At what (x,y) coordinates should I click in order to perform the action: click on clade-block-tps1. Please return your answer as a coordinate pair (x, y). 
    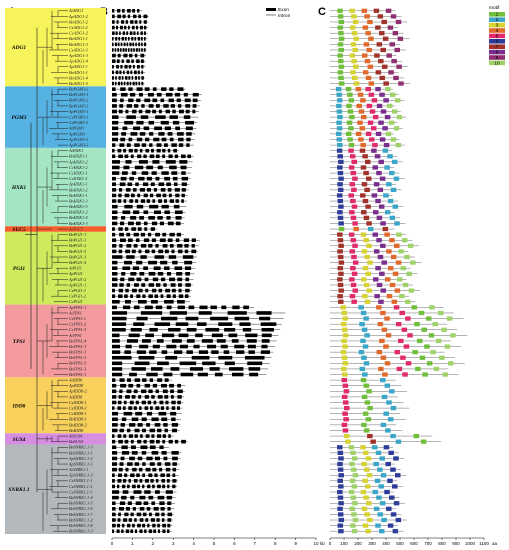
    Looking at the image, I should click on (55, 341).